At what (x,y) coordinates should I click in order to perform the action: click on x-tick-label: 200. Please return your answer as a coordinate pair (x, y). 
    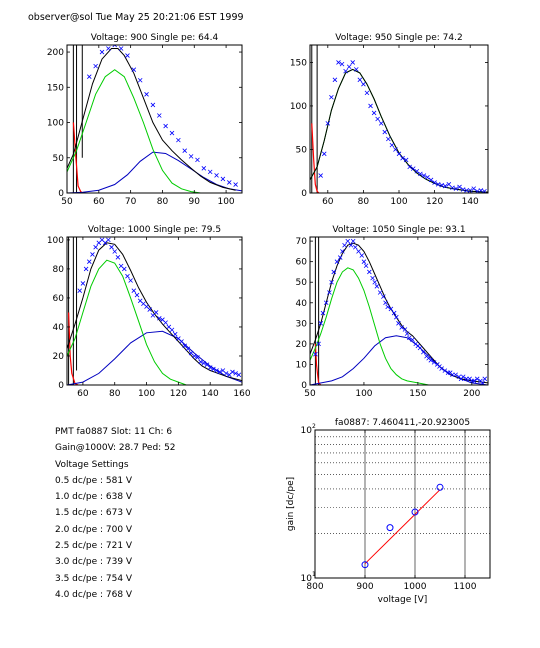
    Looking at the image, I should click on (471, 394).